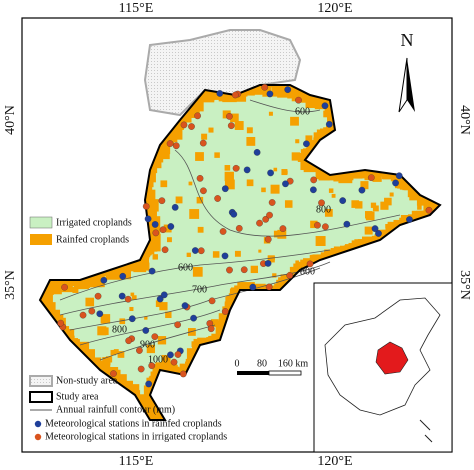  Describe the element at coordinates (334, 461) in the screenshot. I see `lon-label: 120°E` at that location.